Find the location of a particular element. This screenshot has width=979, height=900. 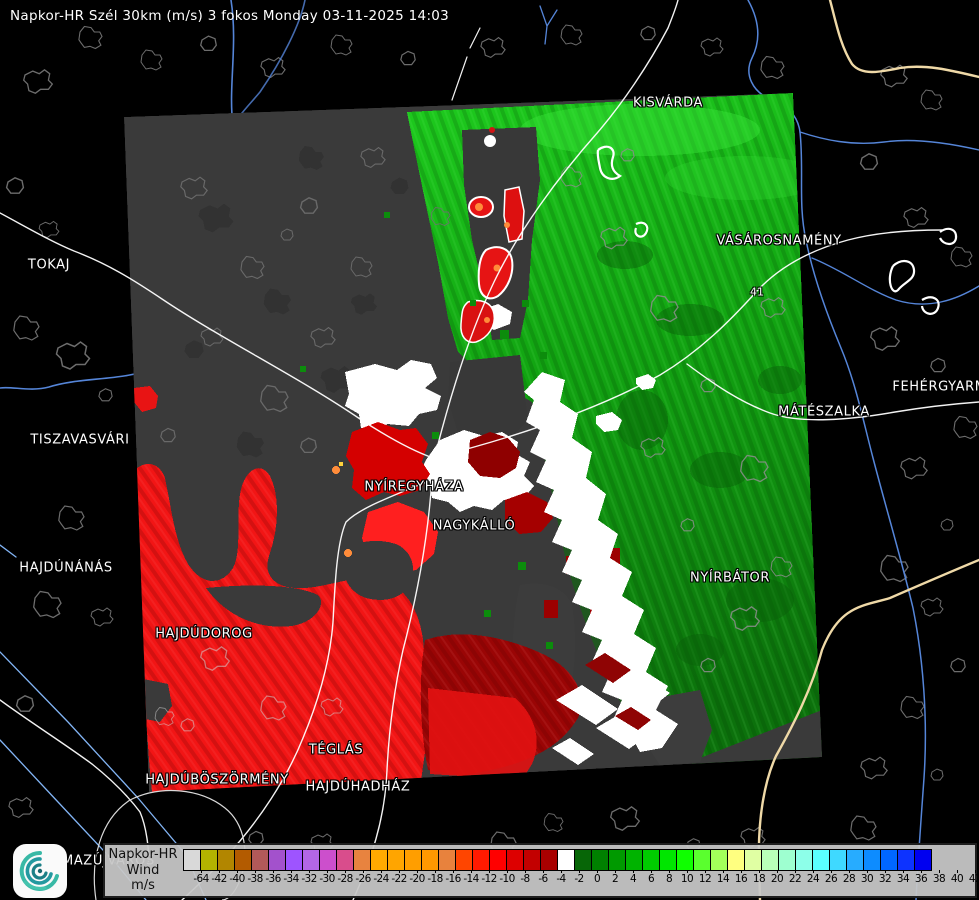

radar-dark-finger is located at coordinates (501, 233).